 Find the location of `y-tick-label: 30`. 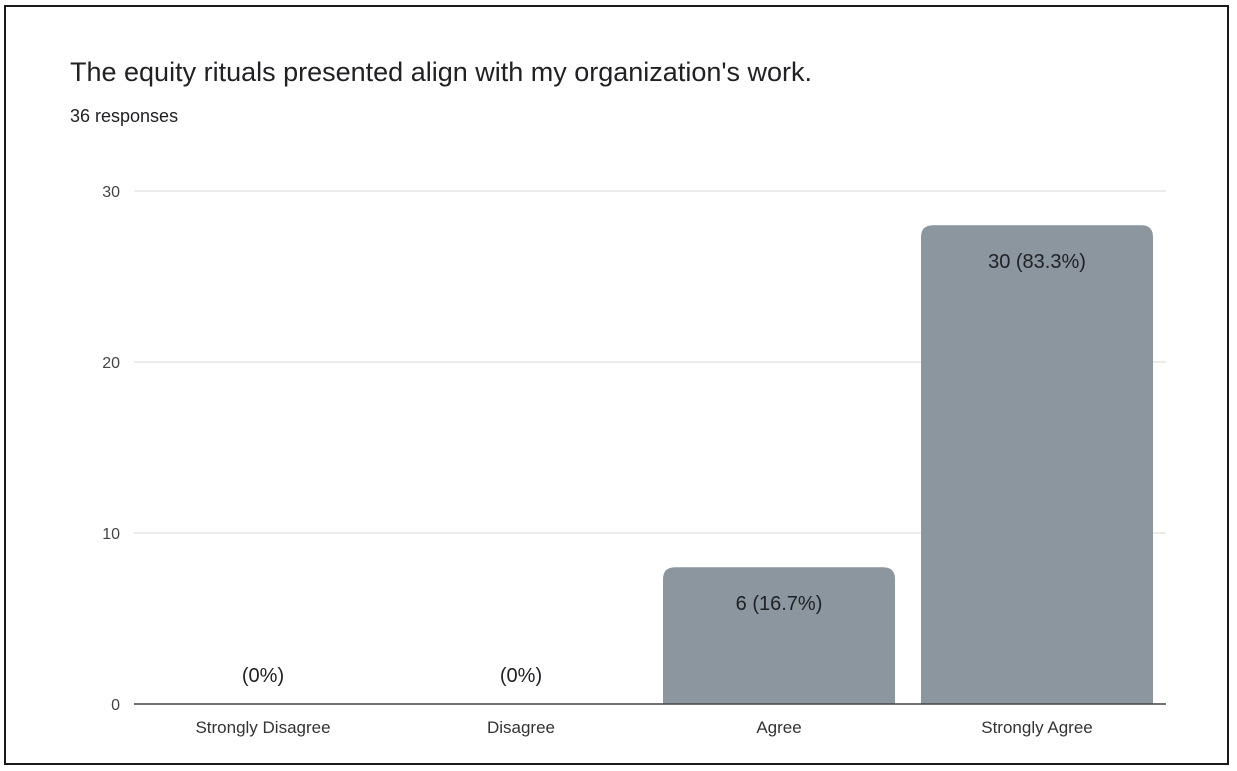

y-tick-label: 30 is located at coordinates (111, 192).